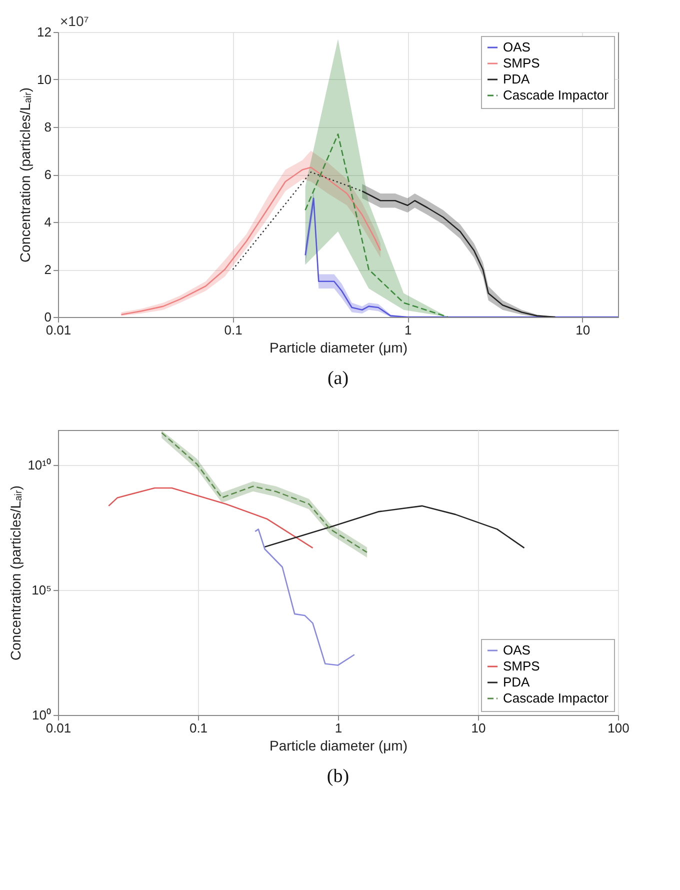 This screenshot has height=890, width=680. What do you see at coordinates (48, 317) in the screenshot?
I see `y-tick-label: 0` at bounding box center [48, 317].